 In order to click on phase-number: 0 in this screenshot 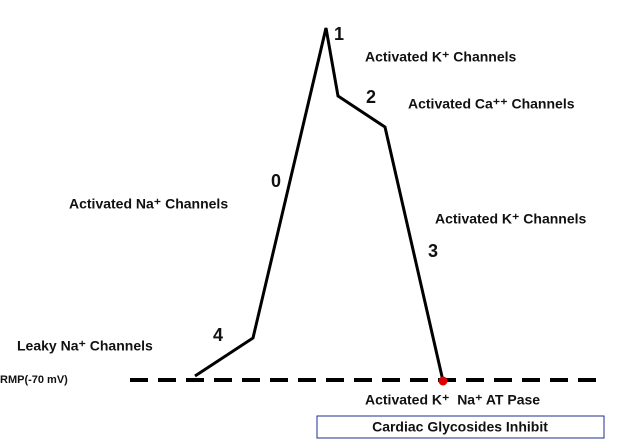, I will do `click(276, 181)`.